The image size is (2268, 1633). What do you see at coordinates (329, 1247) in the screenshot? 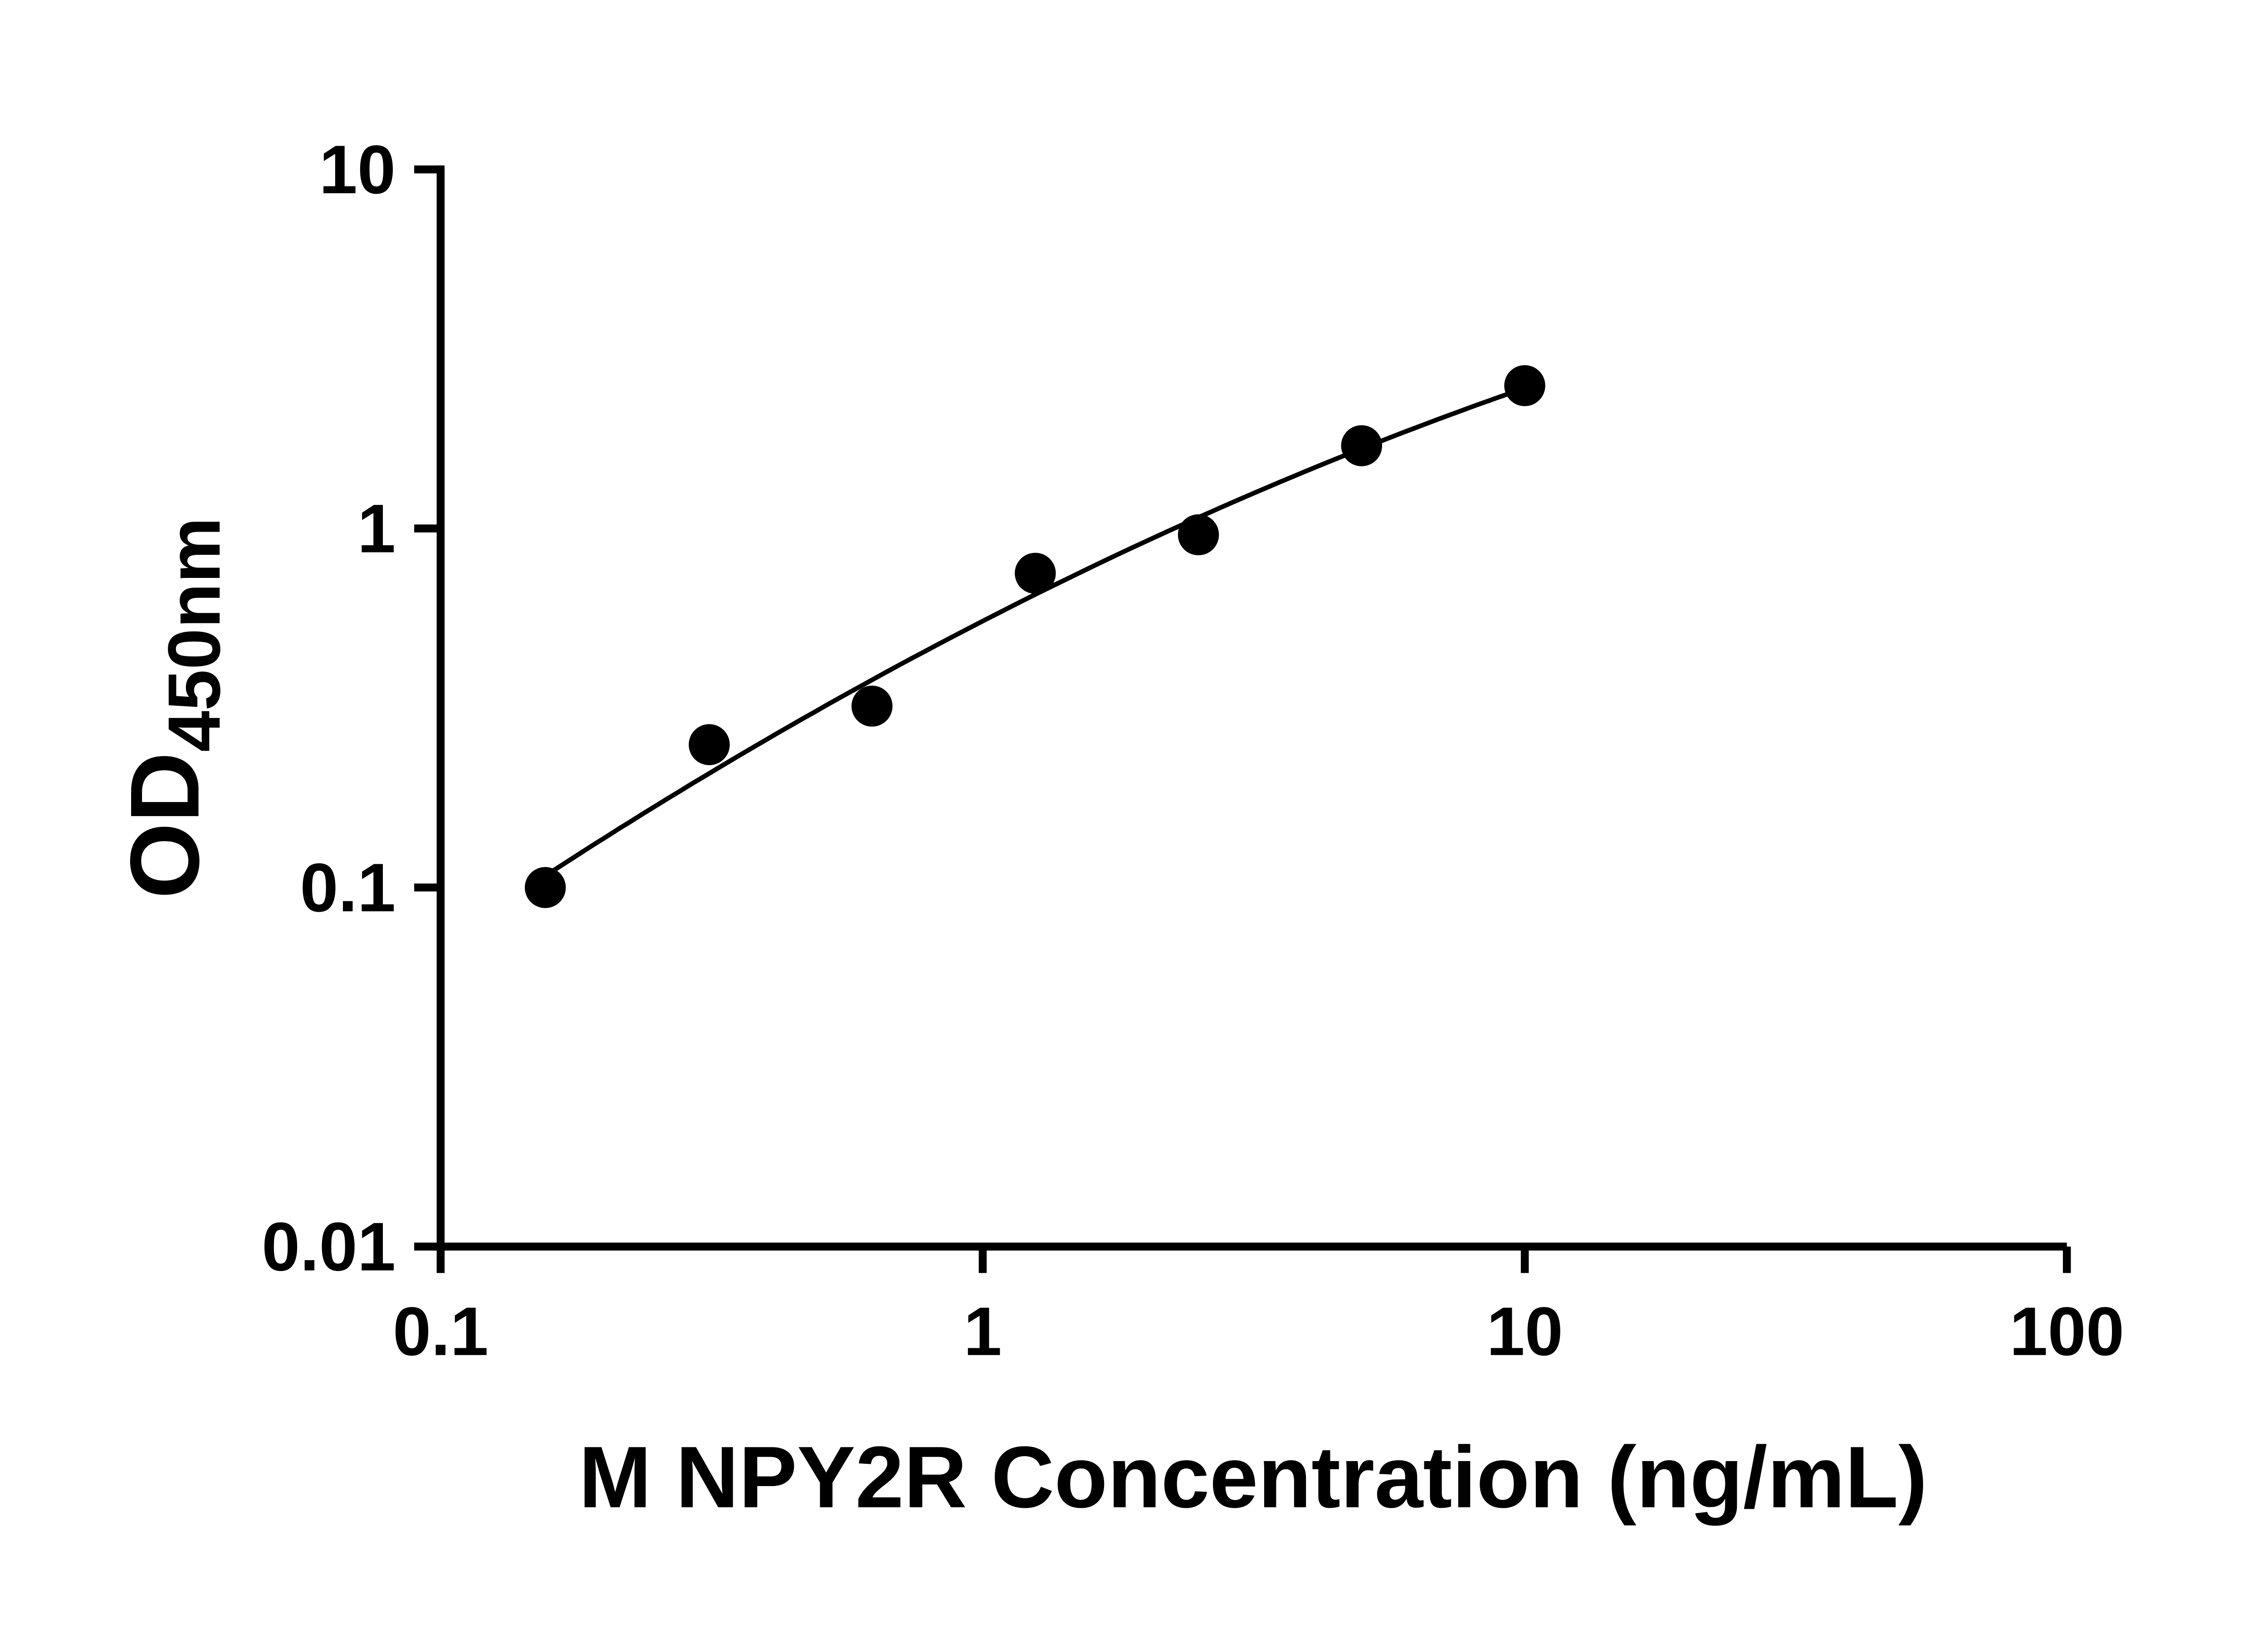
I see `y-tick-label: 0.01` at bounding box center [329, 1247].